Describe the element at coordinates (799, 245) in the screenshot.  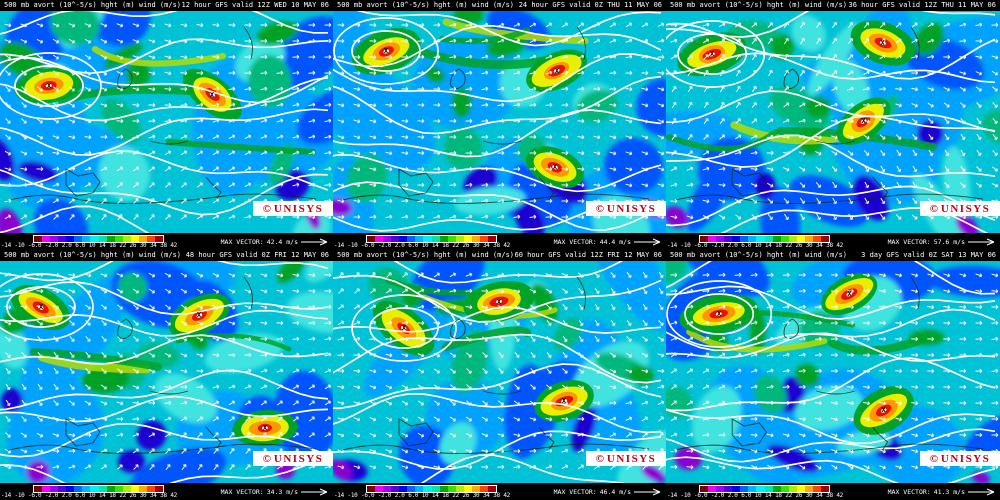
I see `colorbar-tick-label: 26` at that location.